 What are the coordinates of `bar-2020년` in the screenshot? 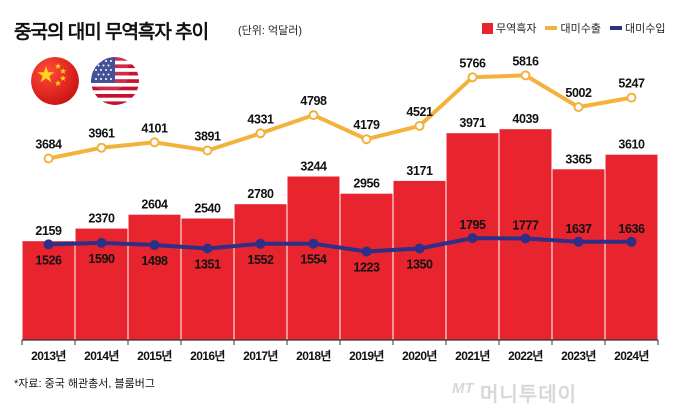 It's located at (419, 260).